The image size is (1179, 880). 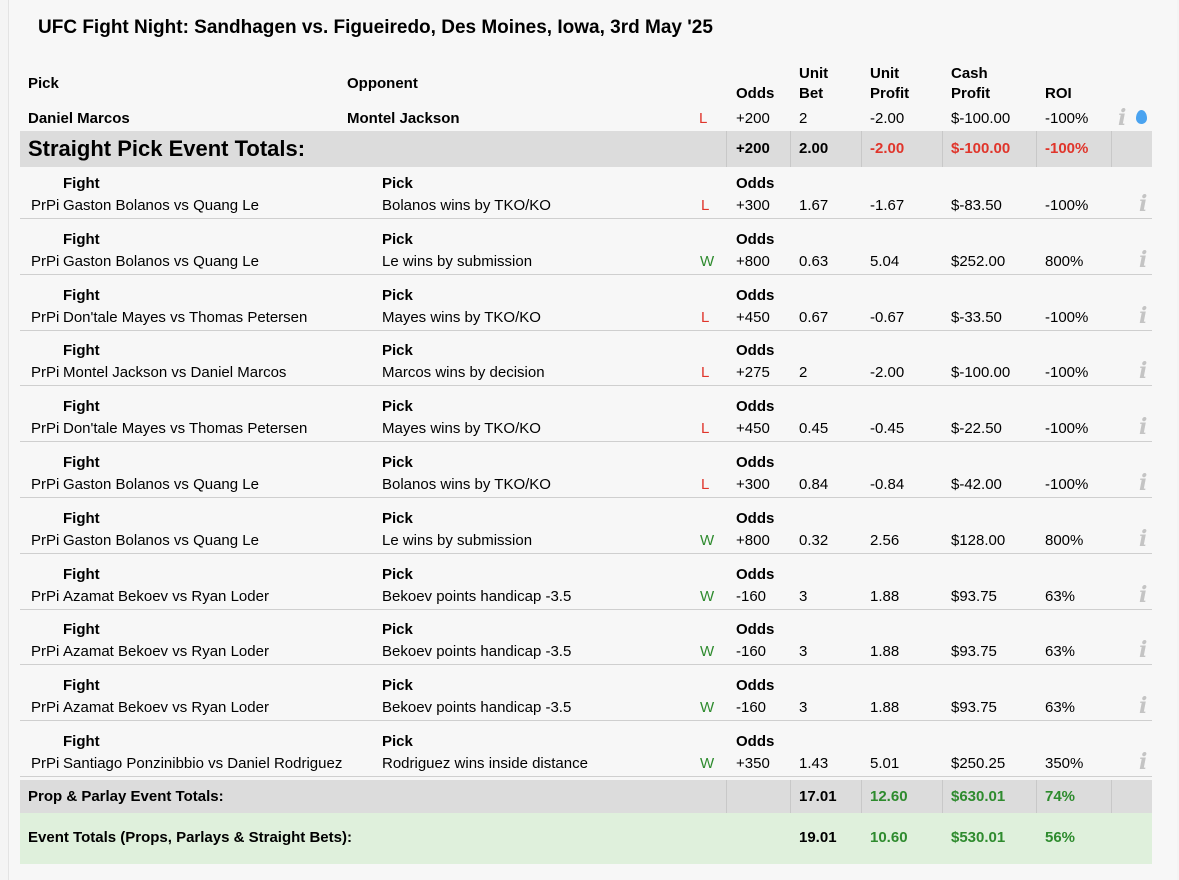 I want to click on straight-opponent-name: Montel Jackson, so click(x=403, y=118).